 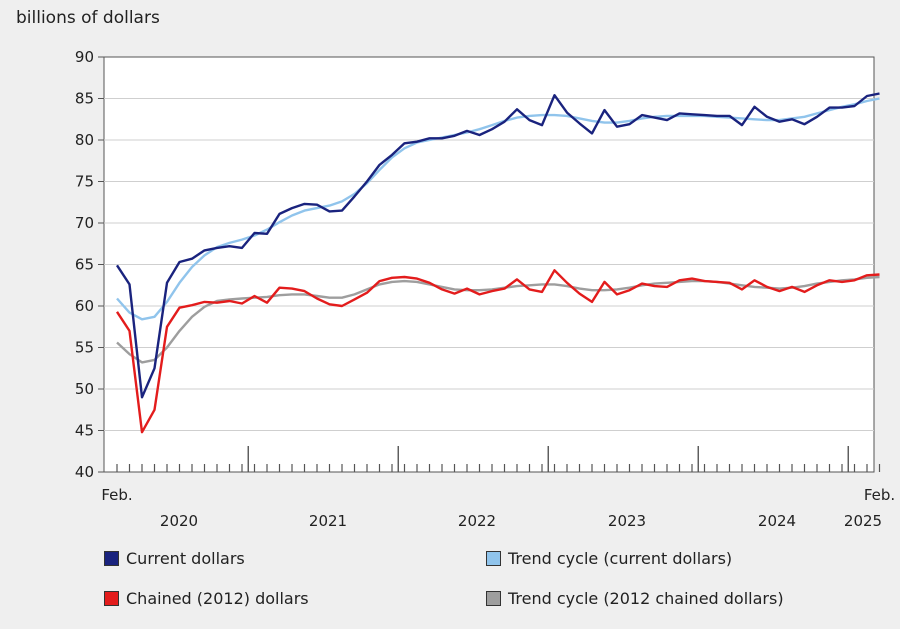 What do you see at coordinates (84, 265) in the screenshot?
I see `y-tick-label: 65` at bounding box center [84, 265].